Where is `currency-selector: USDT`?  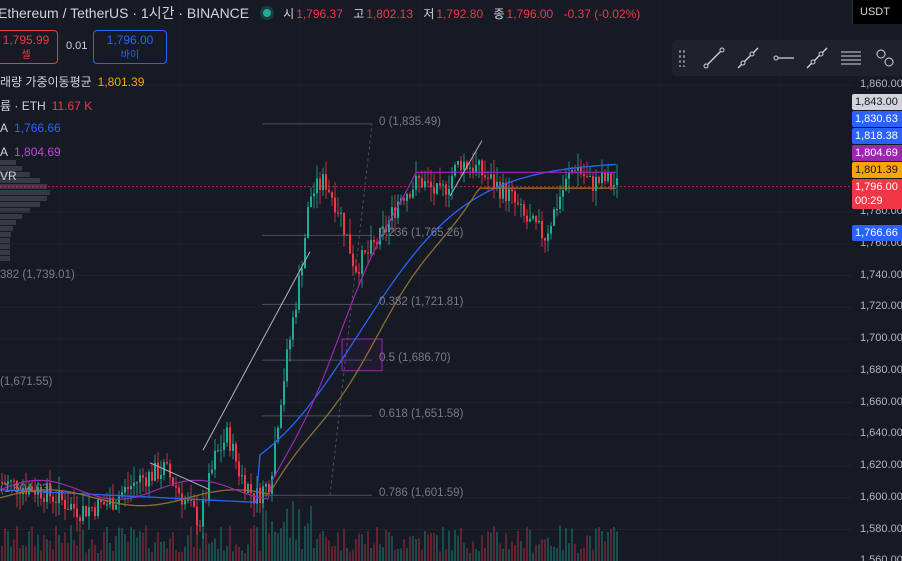
currency-selector: USDT is located at coordinates (877, 12).